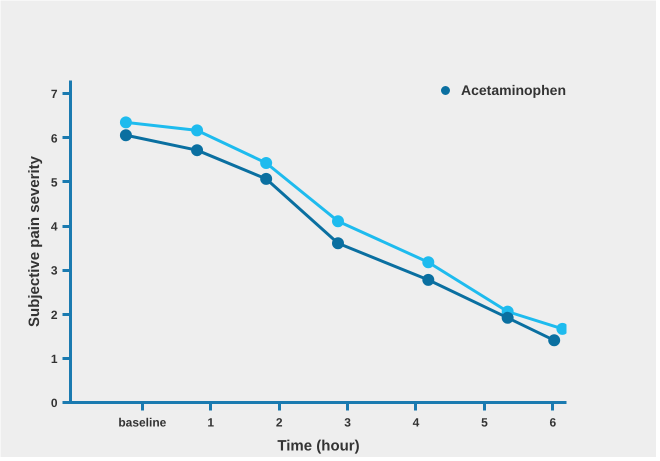 The image size is (660, 461). I want to click on x-tick-label: 3, so click(348, 423).